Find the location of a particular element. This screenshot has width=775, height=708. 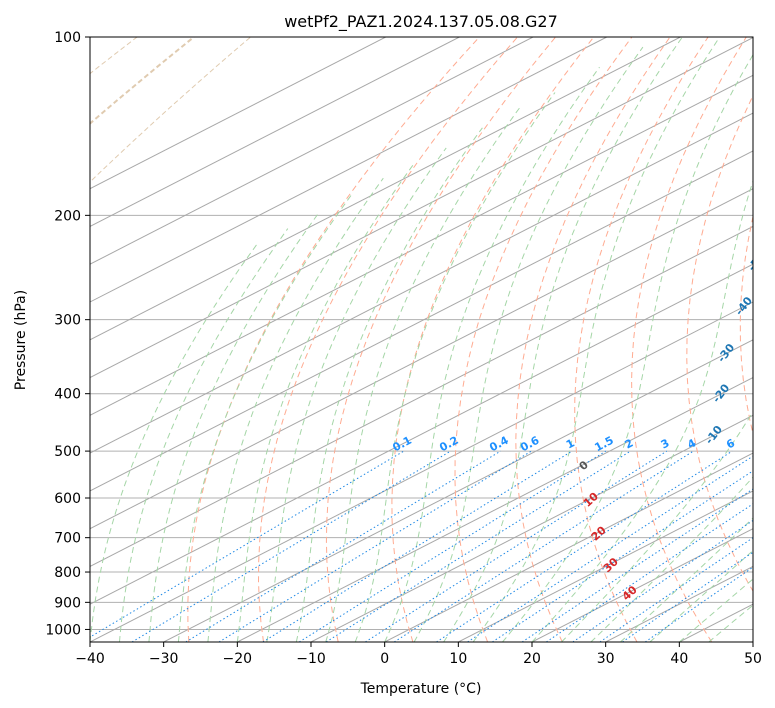

x-tick-label: −10 is located at coordinates (311, 659).